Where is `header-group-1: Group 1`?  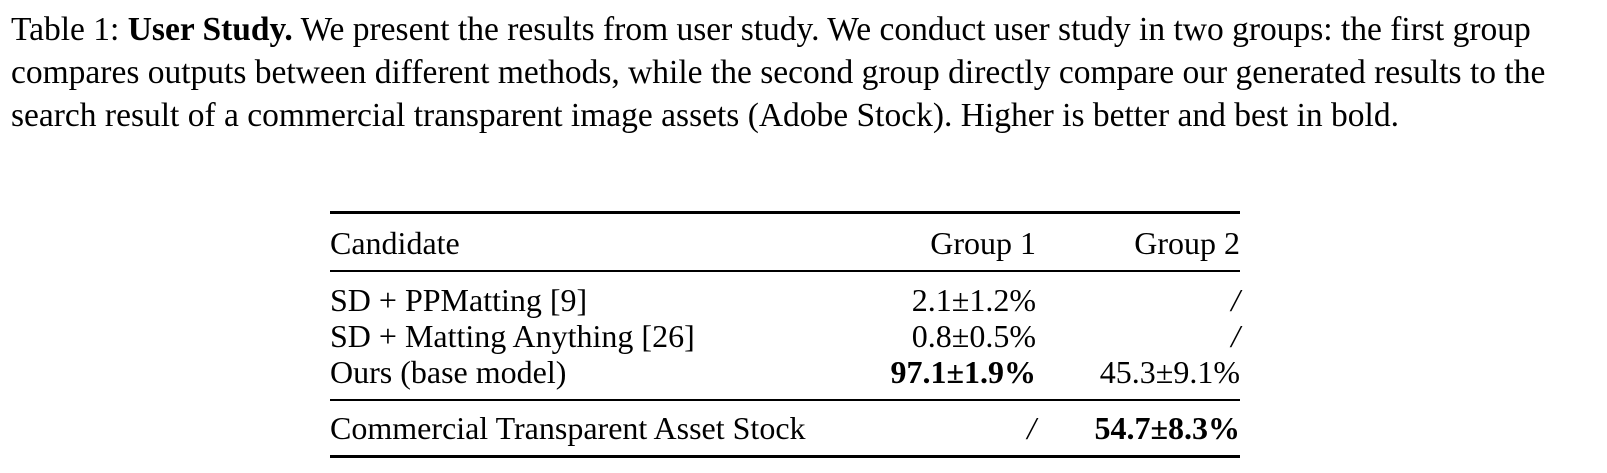
header-group-1: Group 1 is located at coordinates (983, 243).